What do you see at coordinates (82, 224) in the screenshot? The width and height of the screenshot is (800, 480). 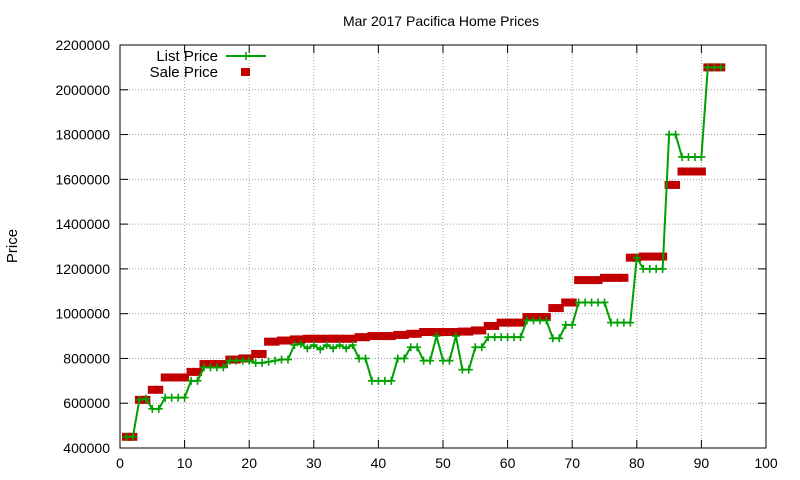 I see `y-tick-label: 1400000` at bounding box center [82, 224].